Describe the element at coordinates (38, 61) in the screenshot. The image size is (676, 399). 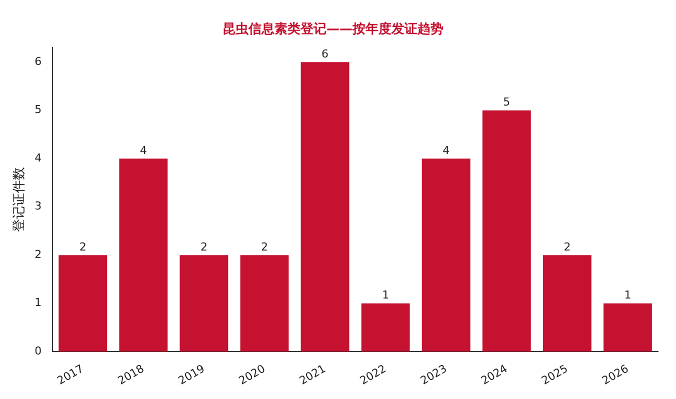
I see `y-tick-label: 6` at that location.